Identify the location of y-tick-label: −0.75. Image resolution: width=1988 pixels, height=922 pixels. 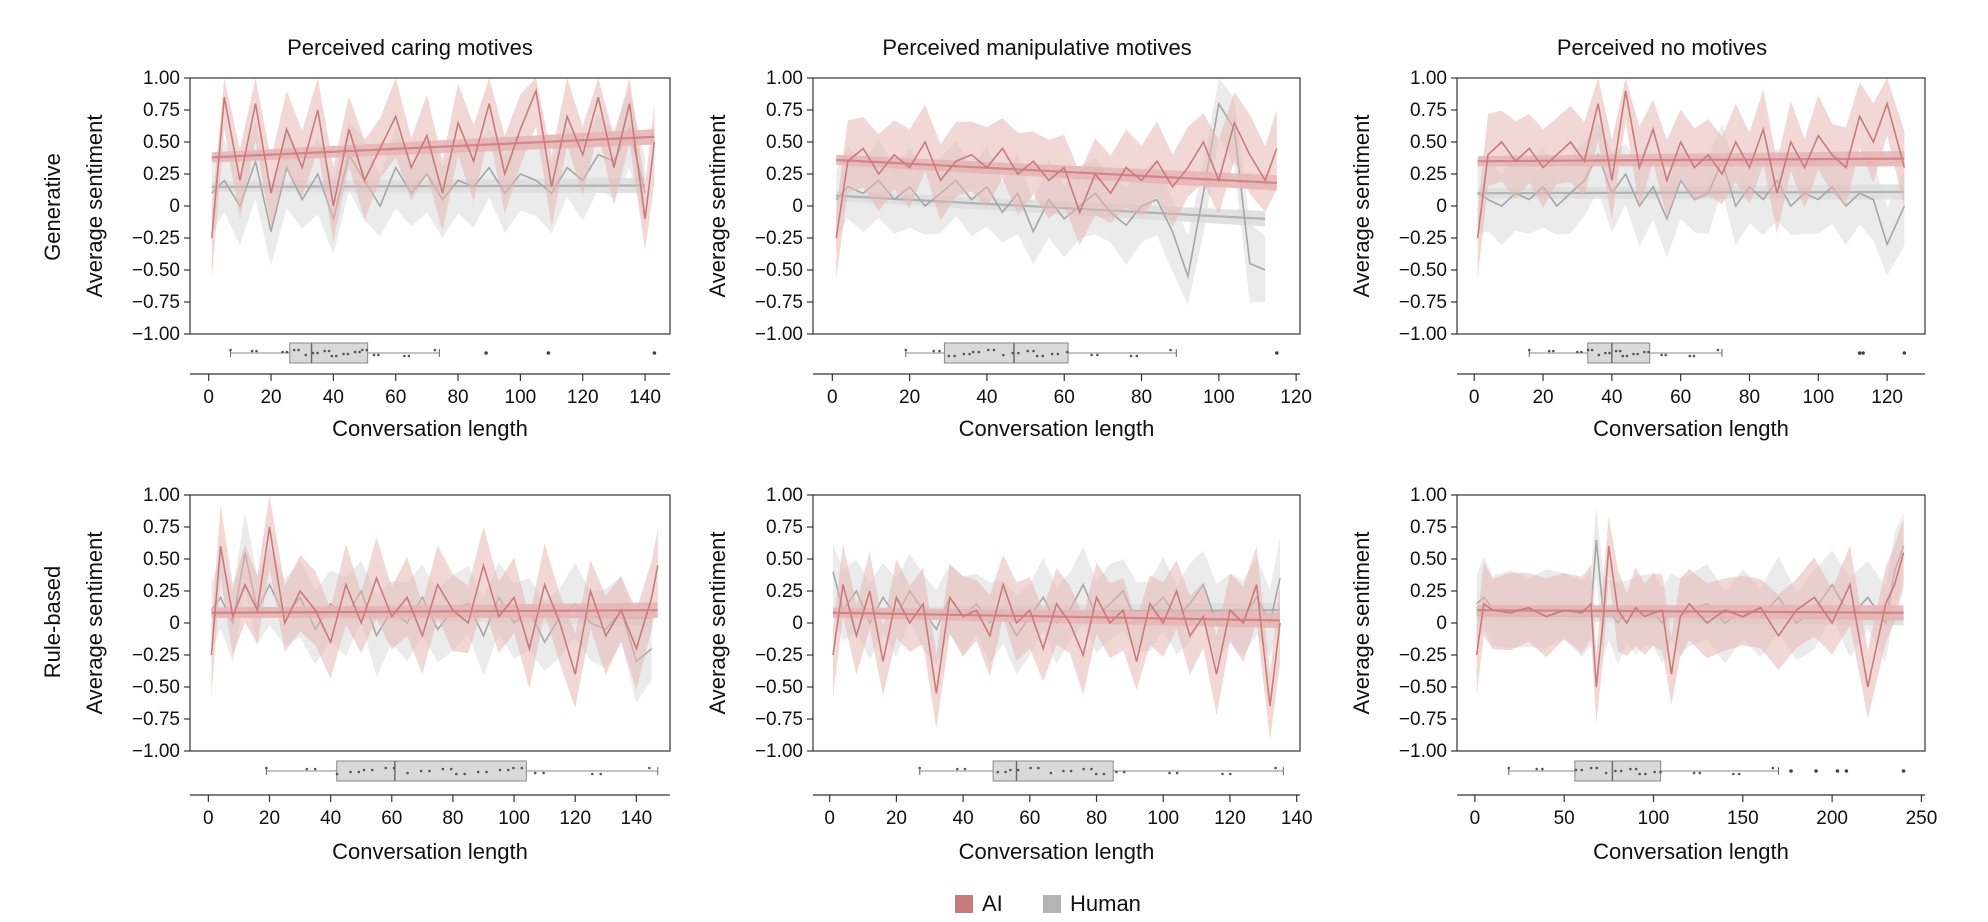
(1423, 719).